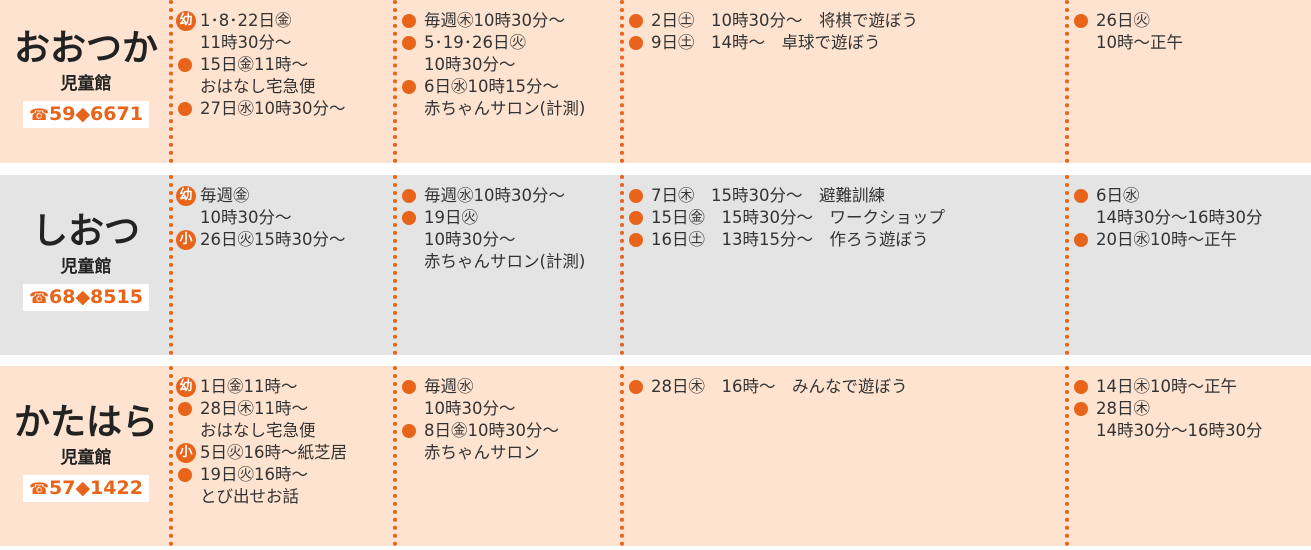 Image resolution: width=1311 pixels, height=550 pixels. I want to click on item: 幼 1日㊎11時～, so click(286, 387).